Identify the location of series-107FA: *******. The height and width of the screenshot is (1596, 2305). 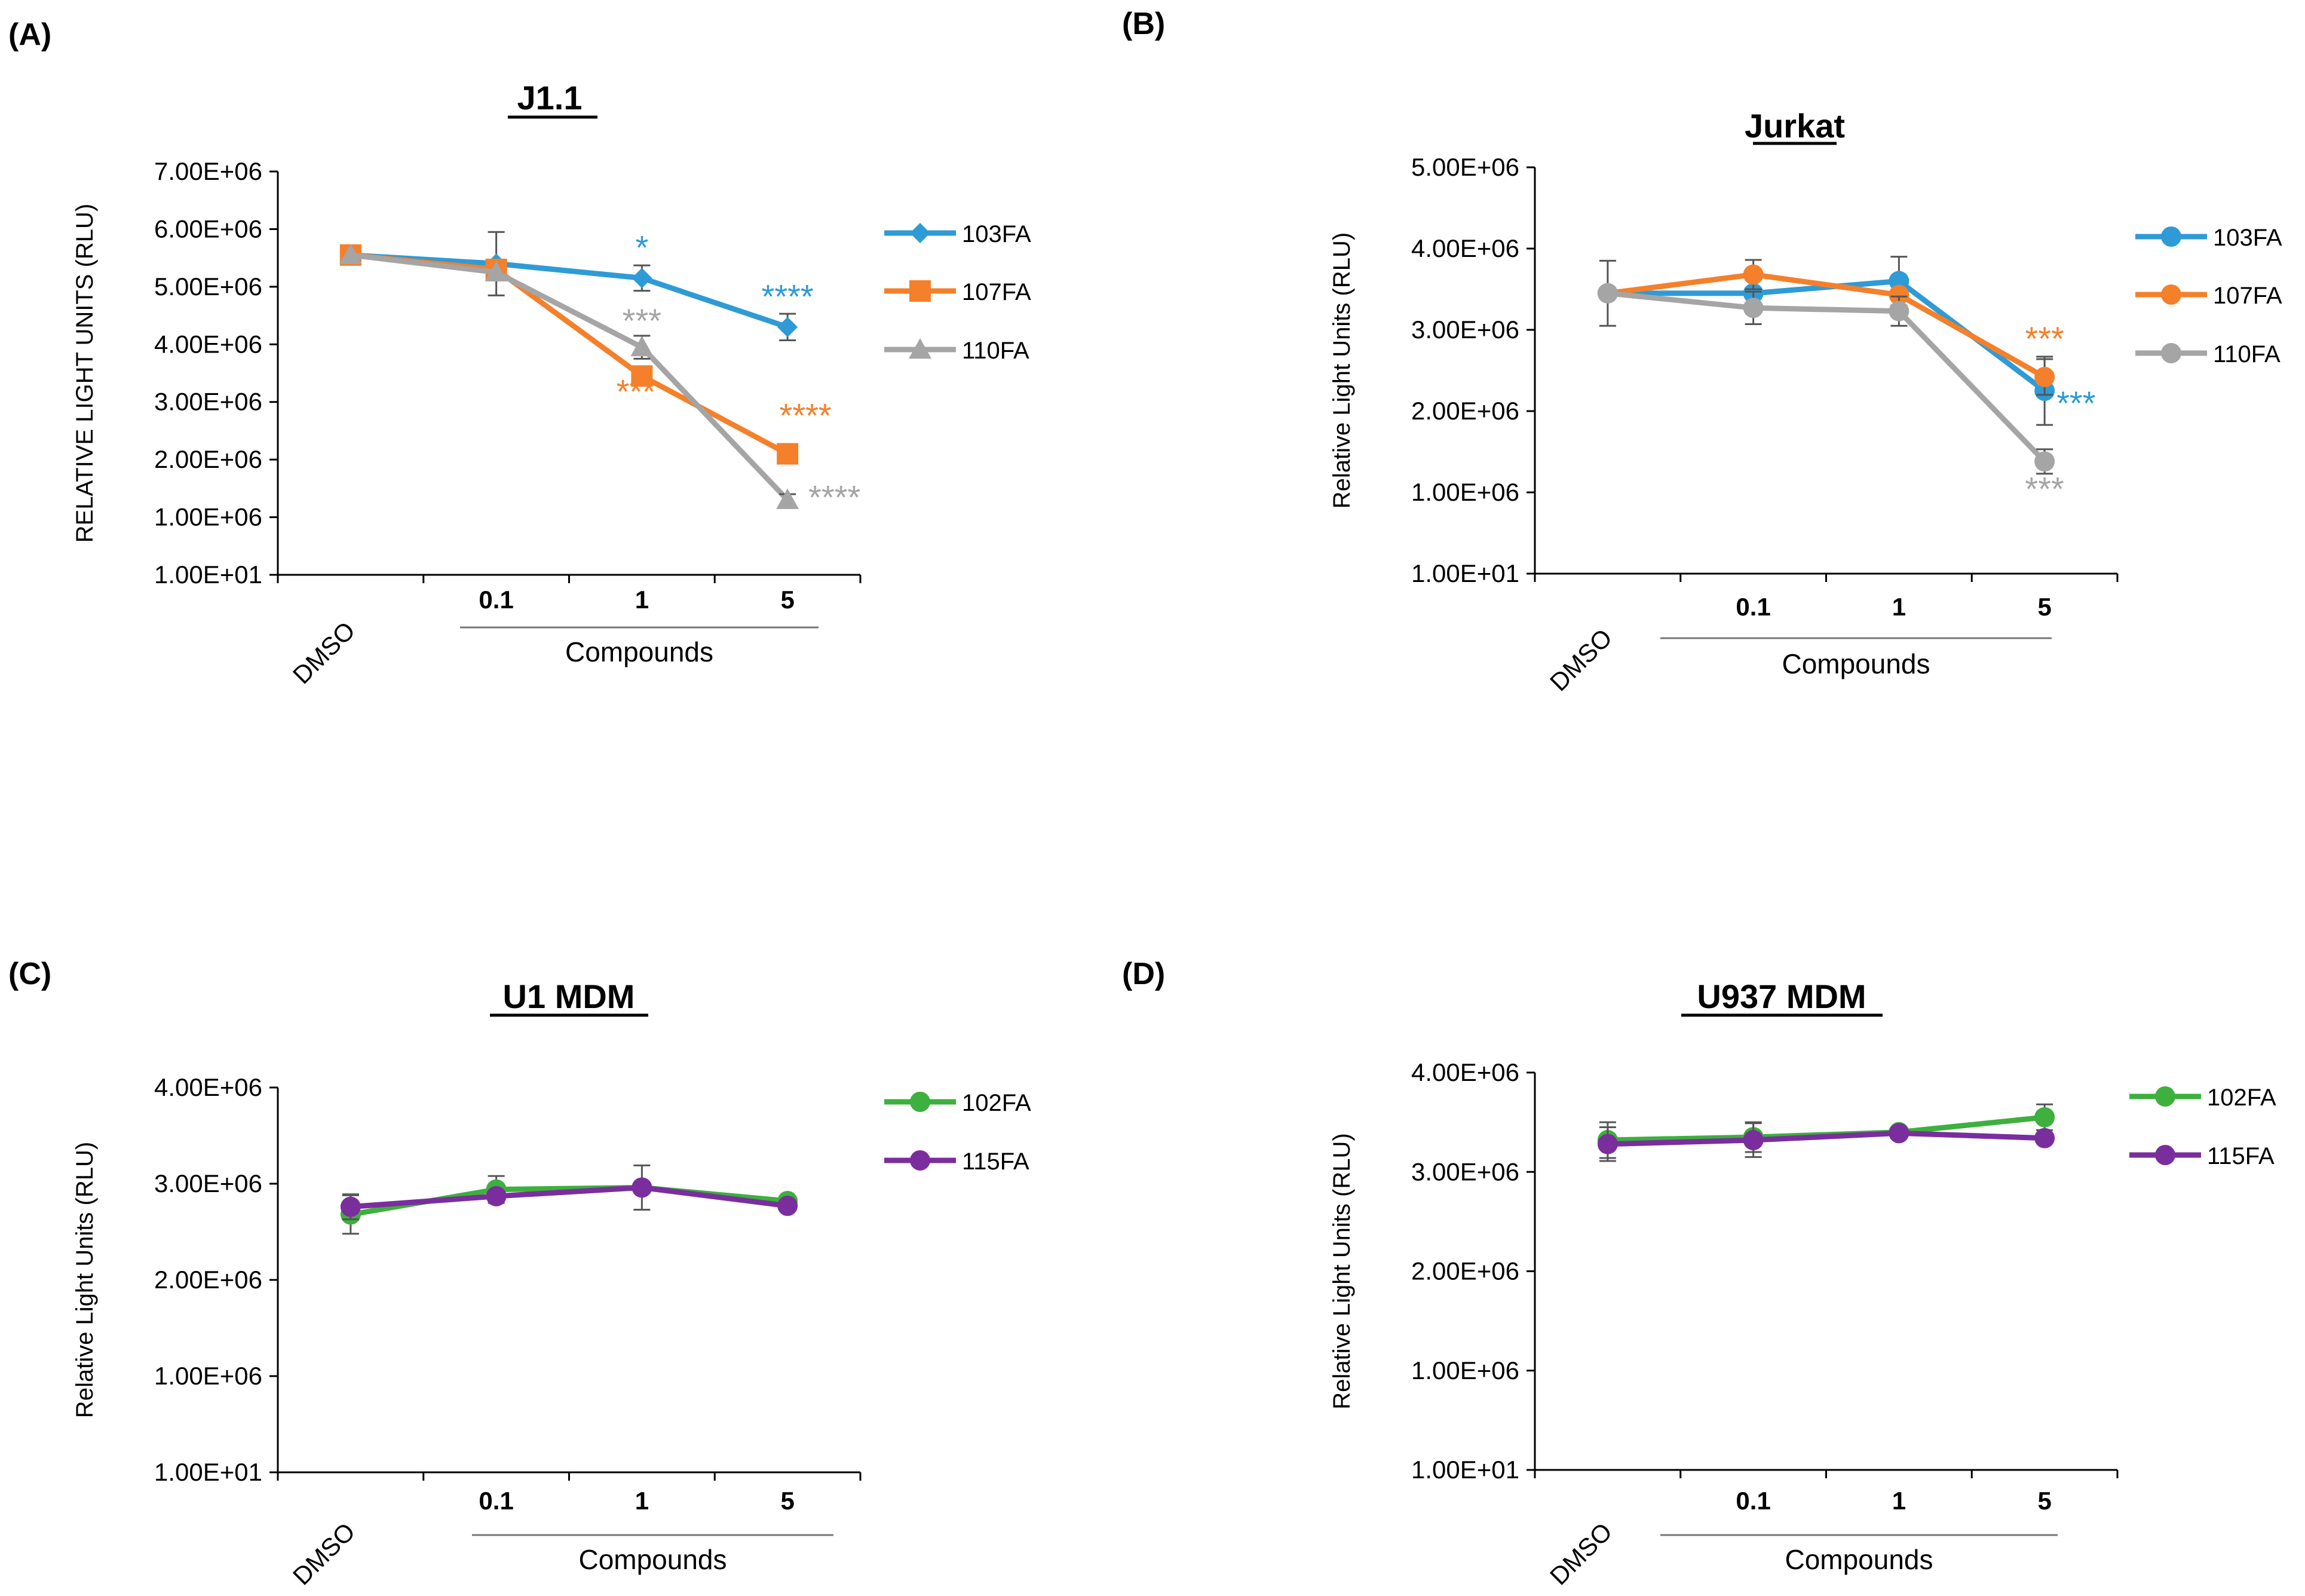
(585, 354).